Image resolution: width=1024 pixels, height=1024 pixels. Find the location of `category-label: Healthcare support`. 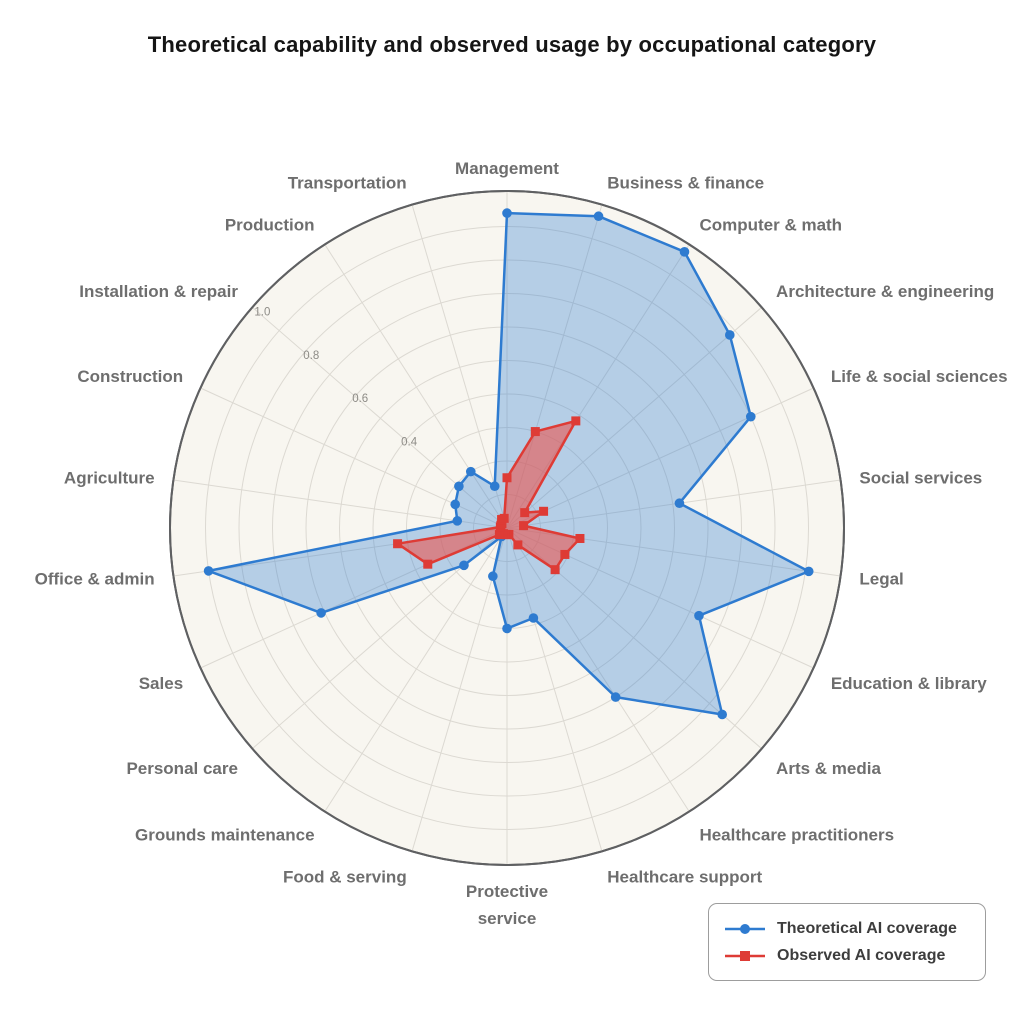

category-label: Healthcare support is located at coordinates (684, 877).